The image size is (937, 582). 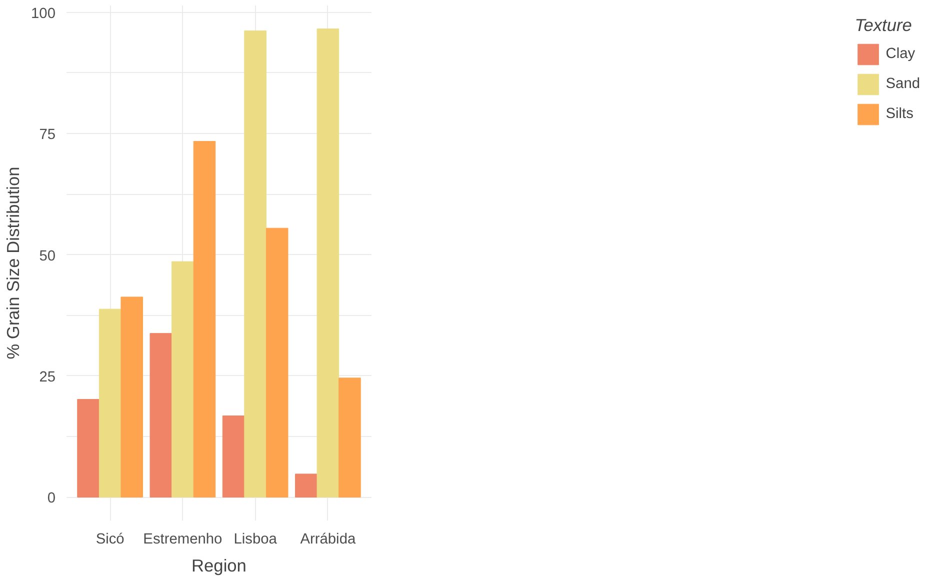 I want to click on x-tick-label: Sicó, so click(x=110, y=540).